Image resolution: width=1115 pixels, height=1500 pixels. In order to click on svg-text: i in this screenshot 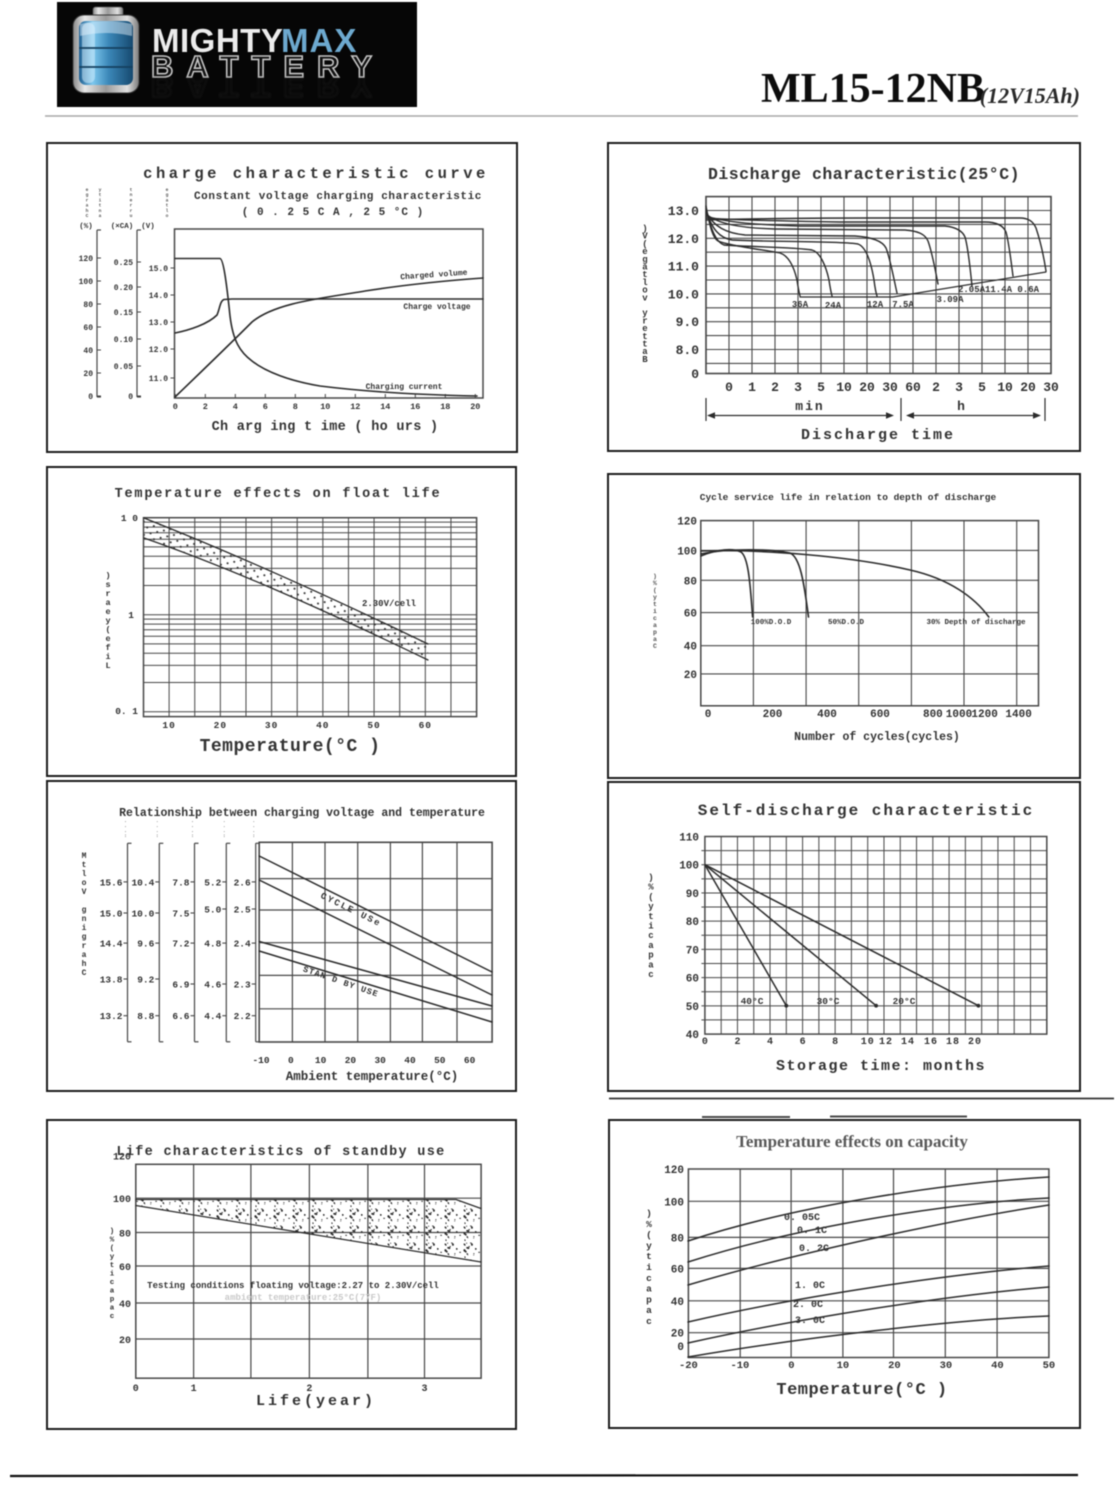, I will do `click(100, 200)`.